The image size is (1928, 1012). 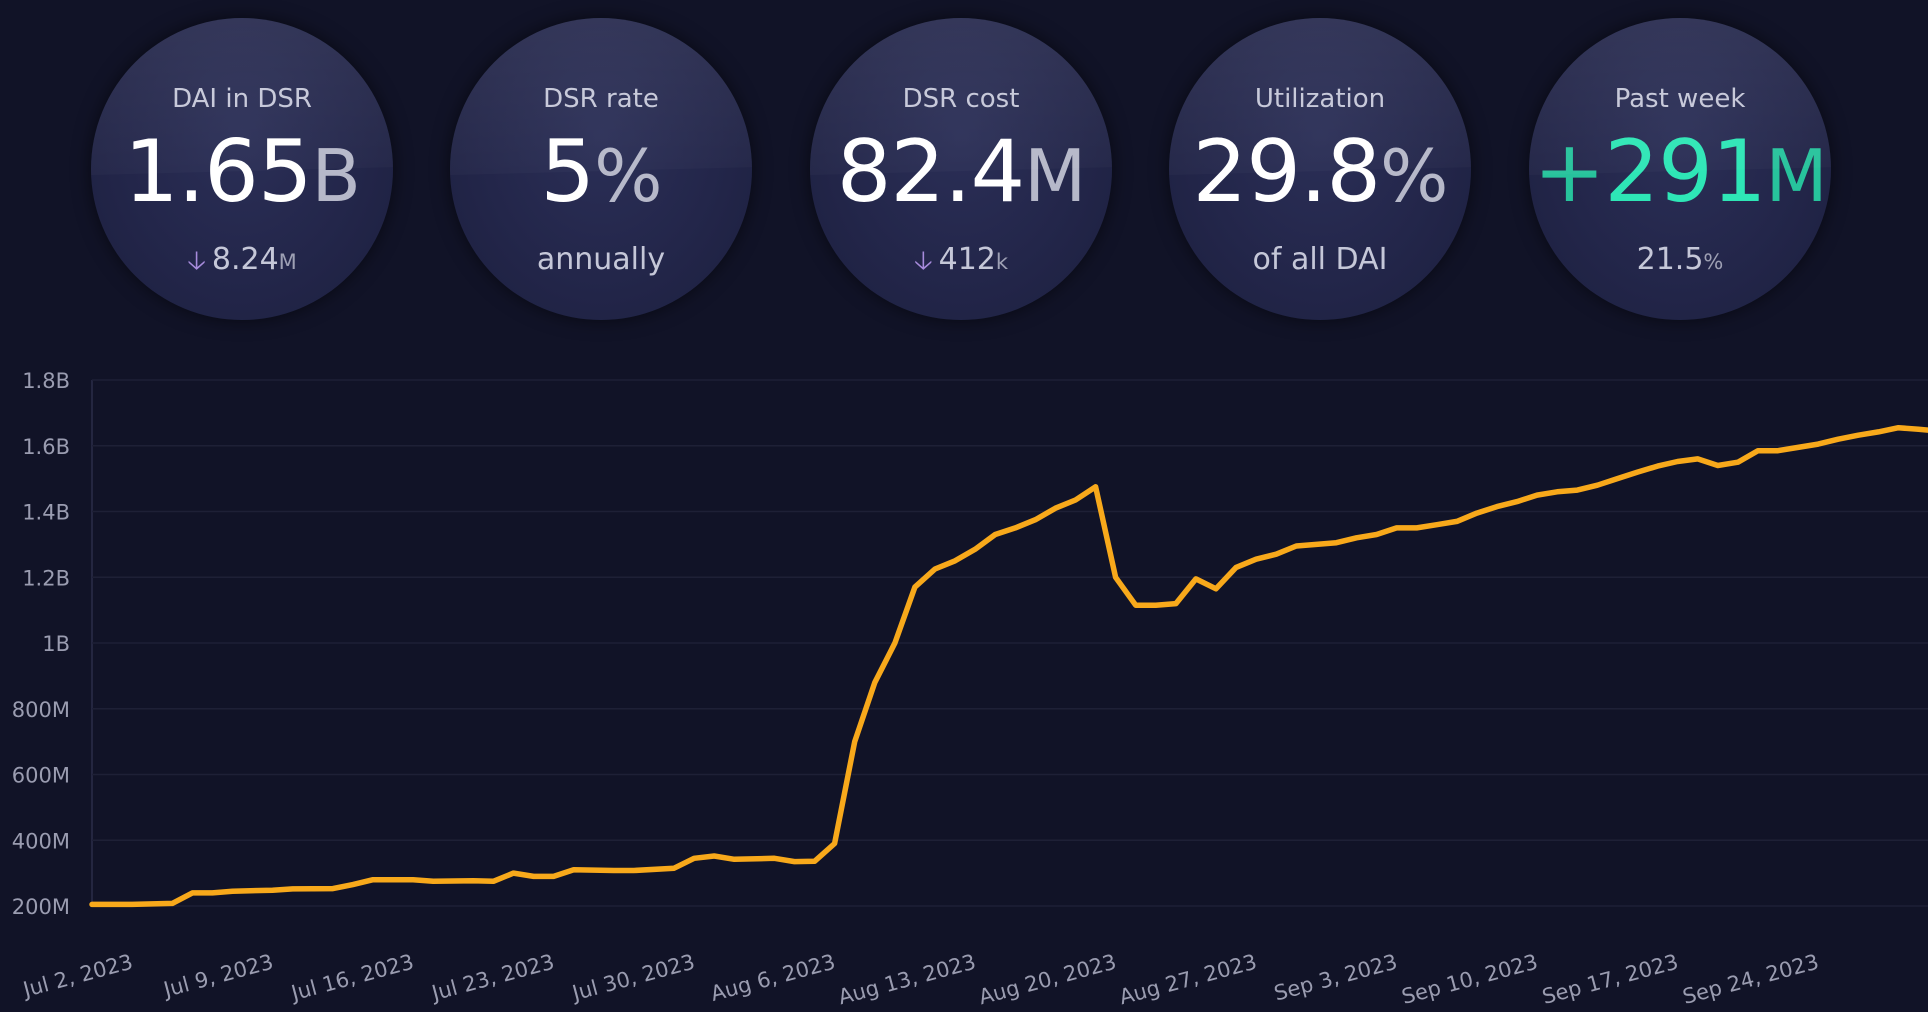 What do you see at coordinates (632, 978) in the screenshot?
I see `x-tick-label: Jul 30, 2023` at bounding box center [632, 978].